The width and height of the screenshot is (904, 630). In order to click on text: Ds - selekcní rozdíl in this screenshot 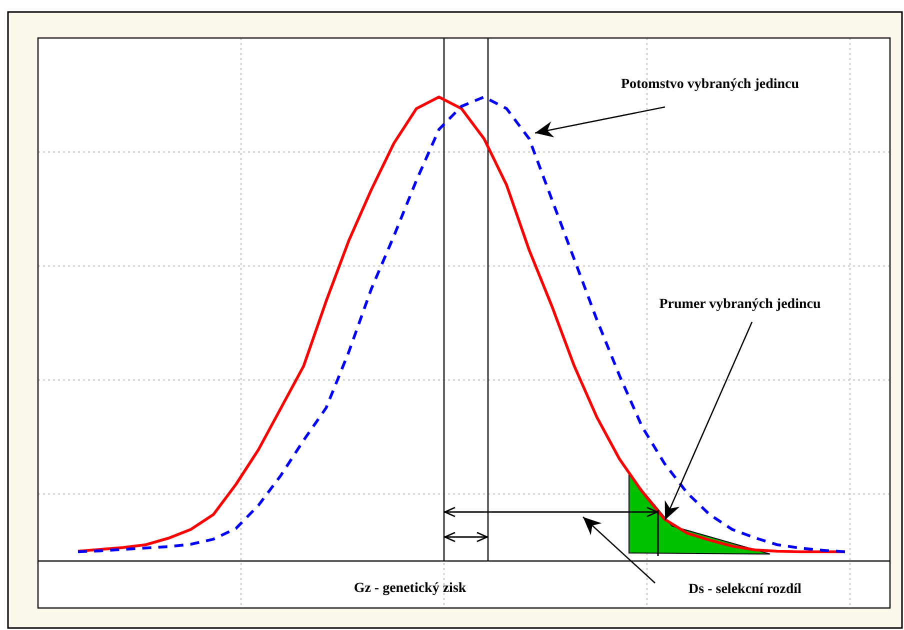, I will do `click(745, 590)`.